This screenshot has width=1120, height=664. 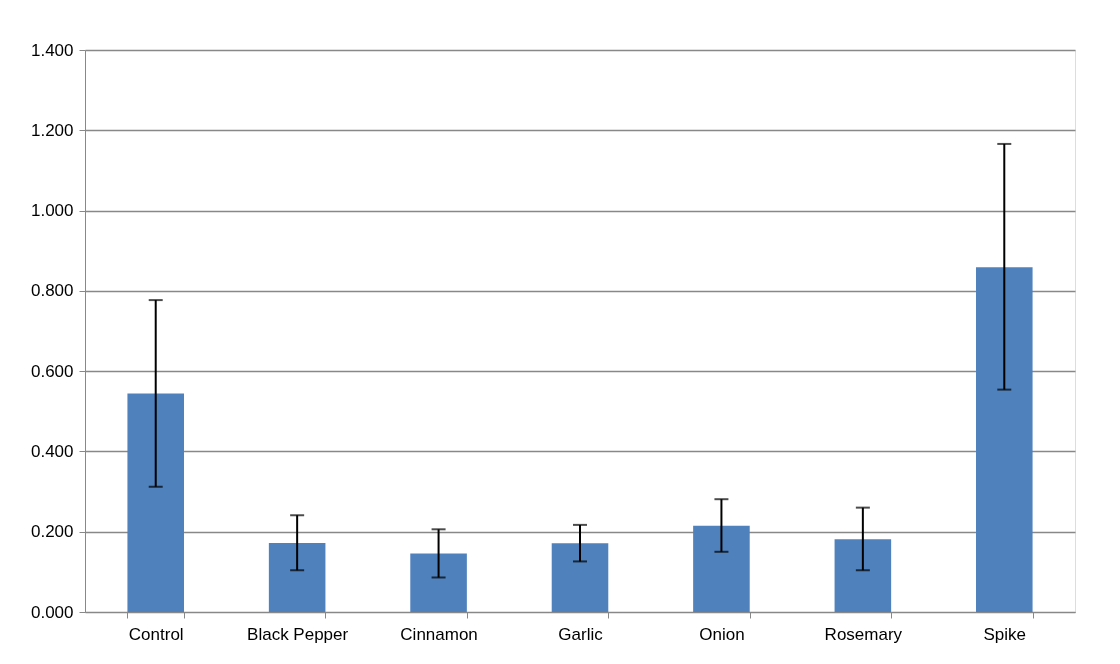 What do you see at coordinates (52, 291) in the screenshot?
I see `y-tick-label: 0.800` at bounding box center [52, 291].